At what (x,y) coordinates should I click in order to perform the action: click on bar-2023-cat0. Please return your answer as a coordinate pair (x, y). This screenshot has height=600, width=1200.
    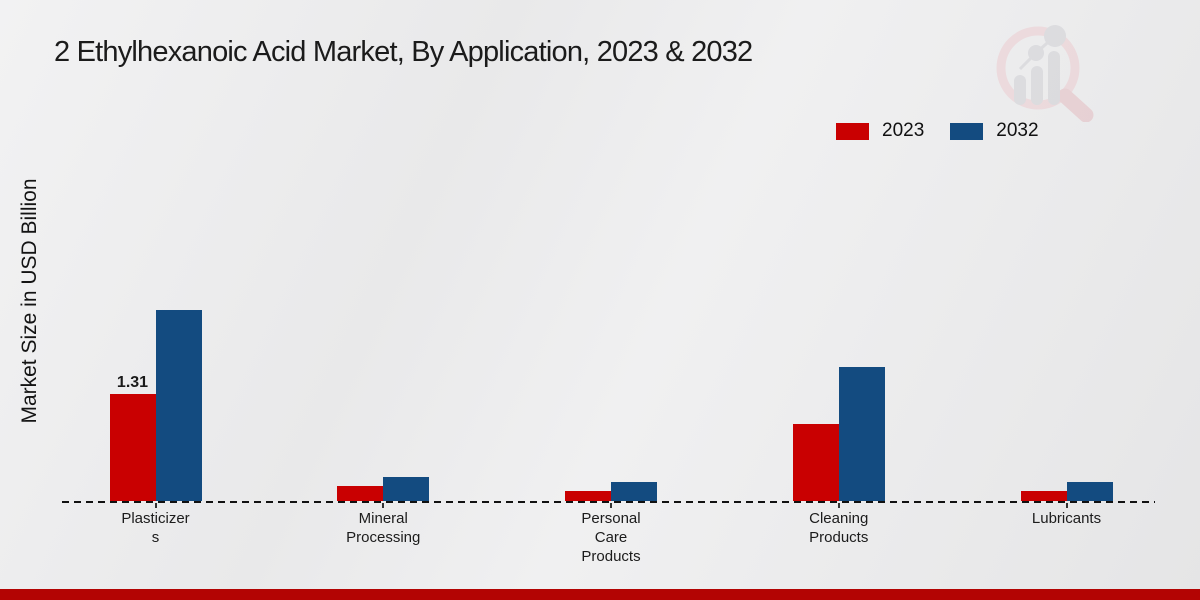
    Looking at the image, I should click on (132, 447).